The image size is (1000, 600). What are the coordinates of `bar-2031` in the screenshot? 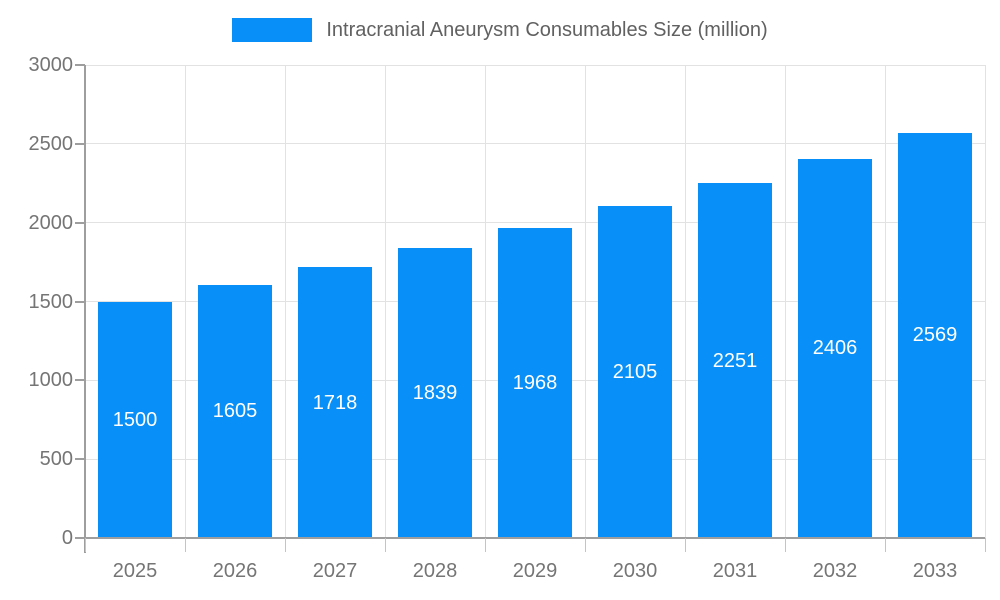 It's located at (735, 360).